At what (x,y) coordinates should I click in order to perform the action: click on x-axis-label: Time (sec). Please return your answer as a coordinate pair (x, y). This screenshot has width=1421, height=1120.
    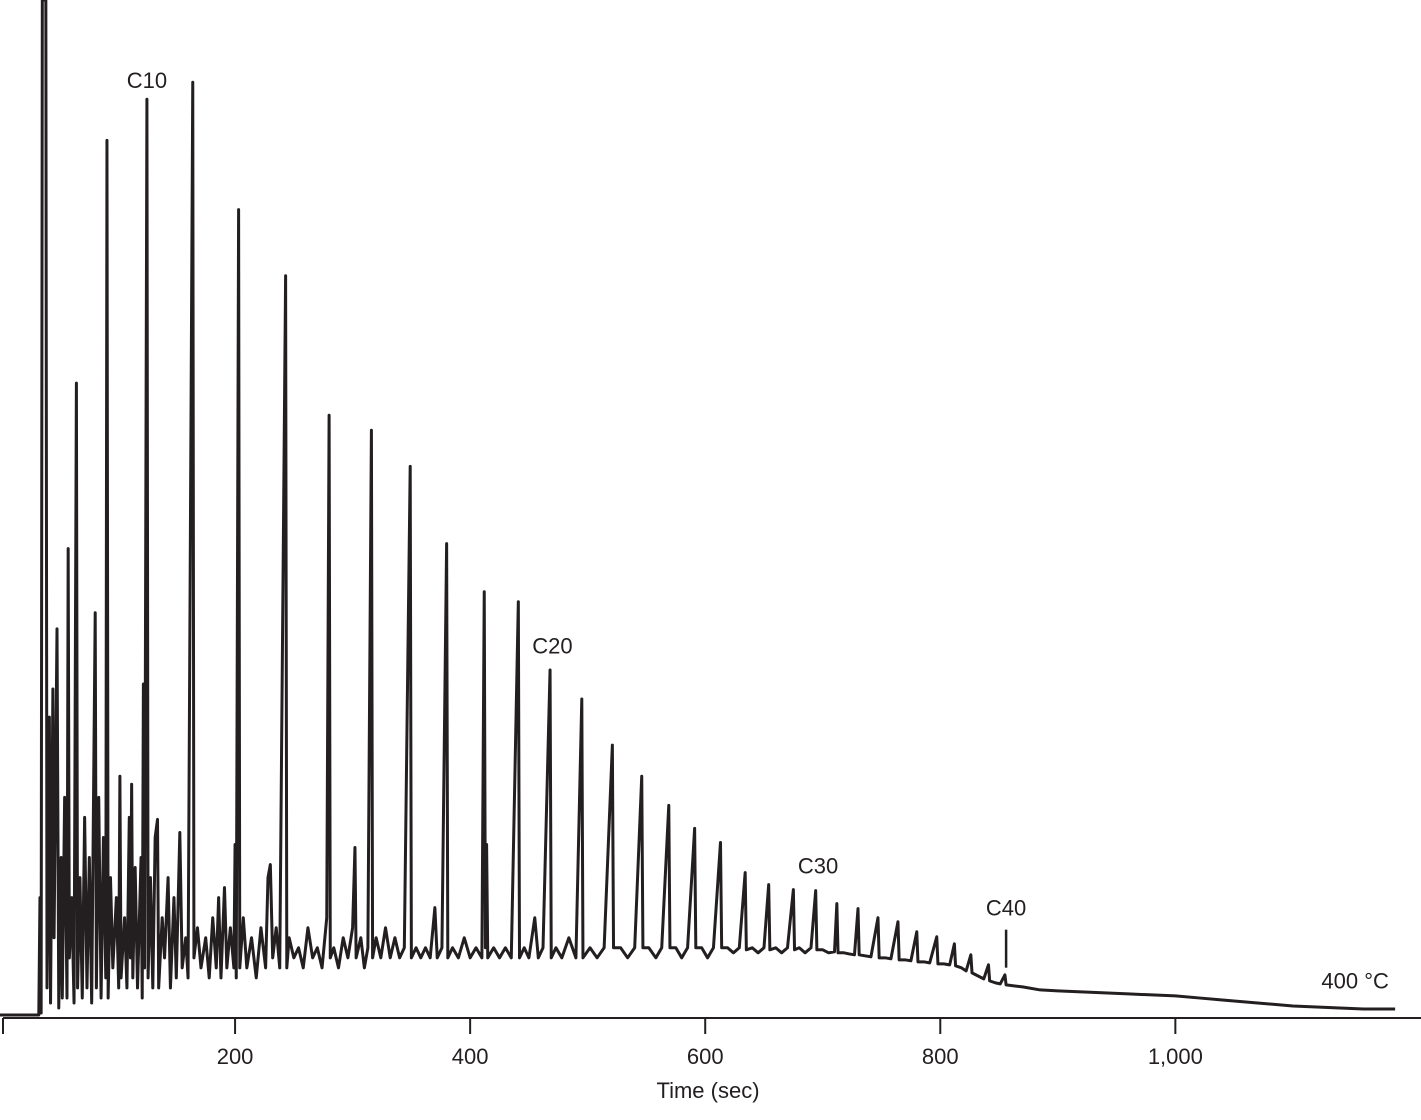
    Looking at the image, I should click on (707, 1090).